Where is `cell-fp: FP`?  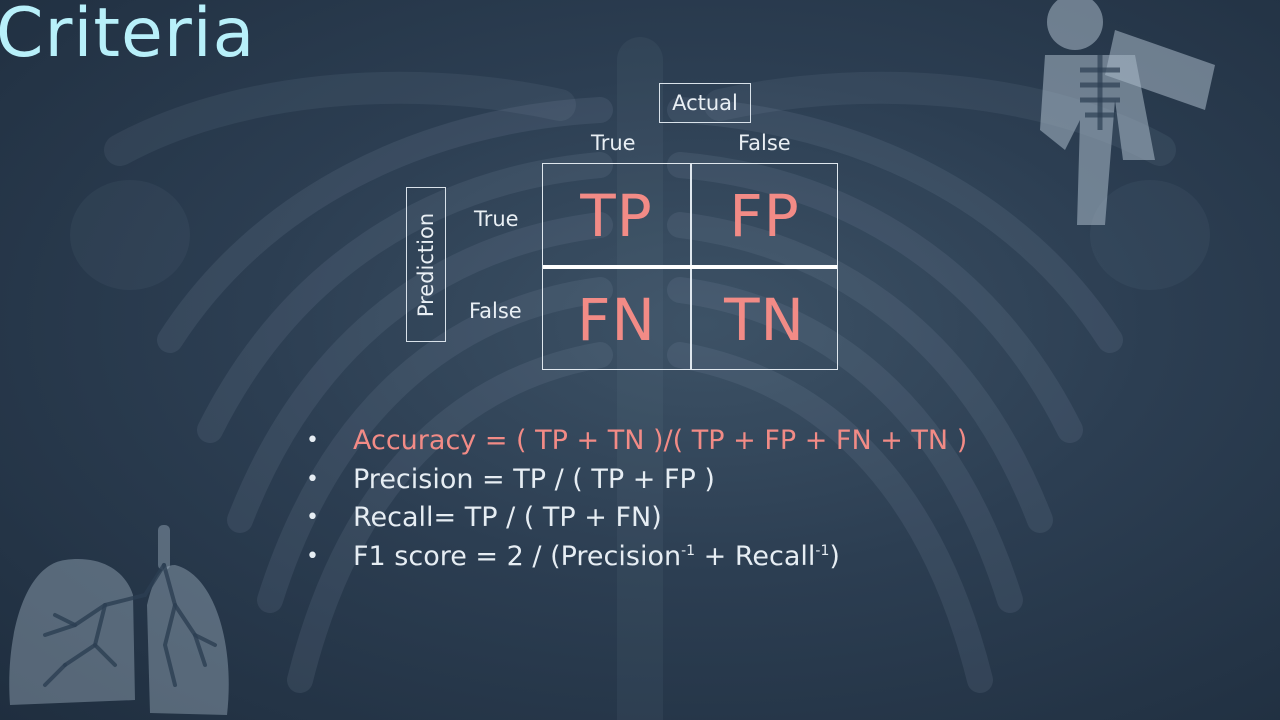
cell-fp: FP is located at coordinates (764, 215).